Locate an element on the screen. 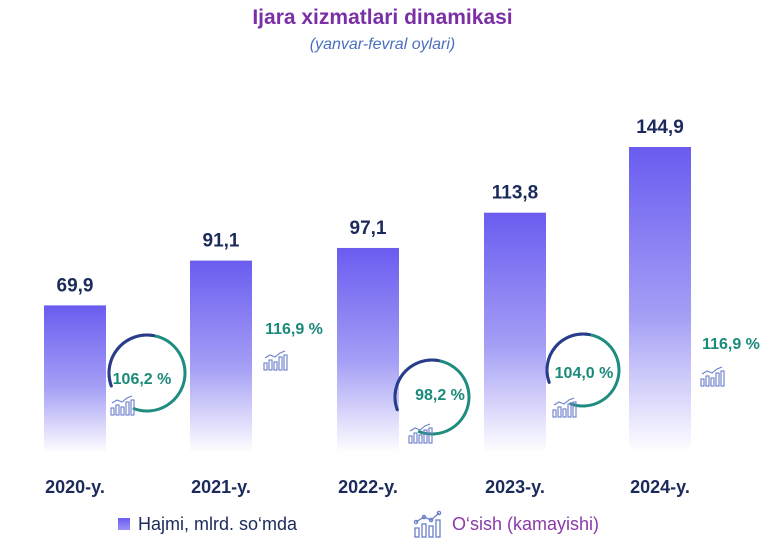  bar-value-label: 91,1 is located at coordinates (221, 241).